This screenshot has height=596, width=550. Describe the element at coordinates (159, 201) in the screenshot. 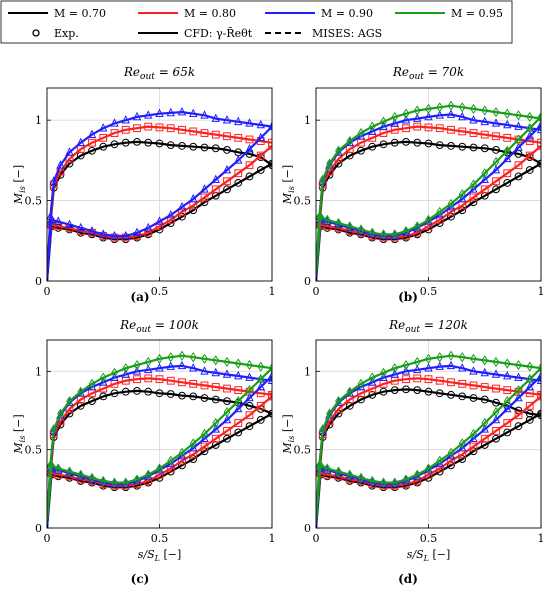

I see `series-090-pressure-line` at that location.